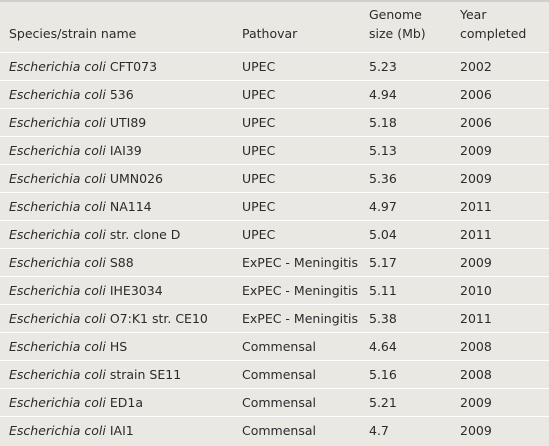 The width and height of the screenshot is (549, 446). What do you see at coordinates (405, 206) in the screenshot?
I see `cell-genome-size: 4.97` at bounding box center [405, 206].